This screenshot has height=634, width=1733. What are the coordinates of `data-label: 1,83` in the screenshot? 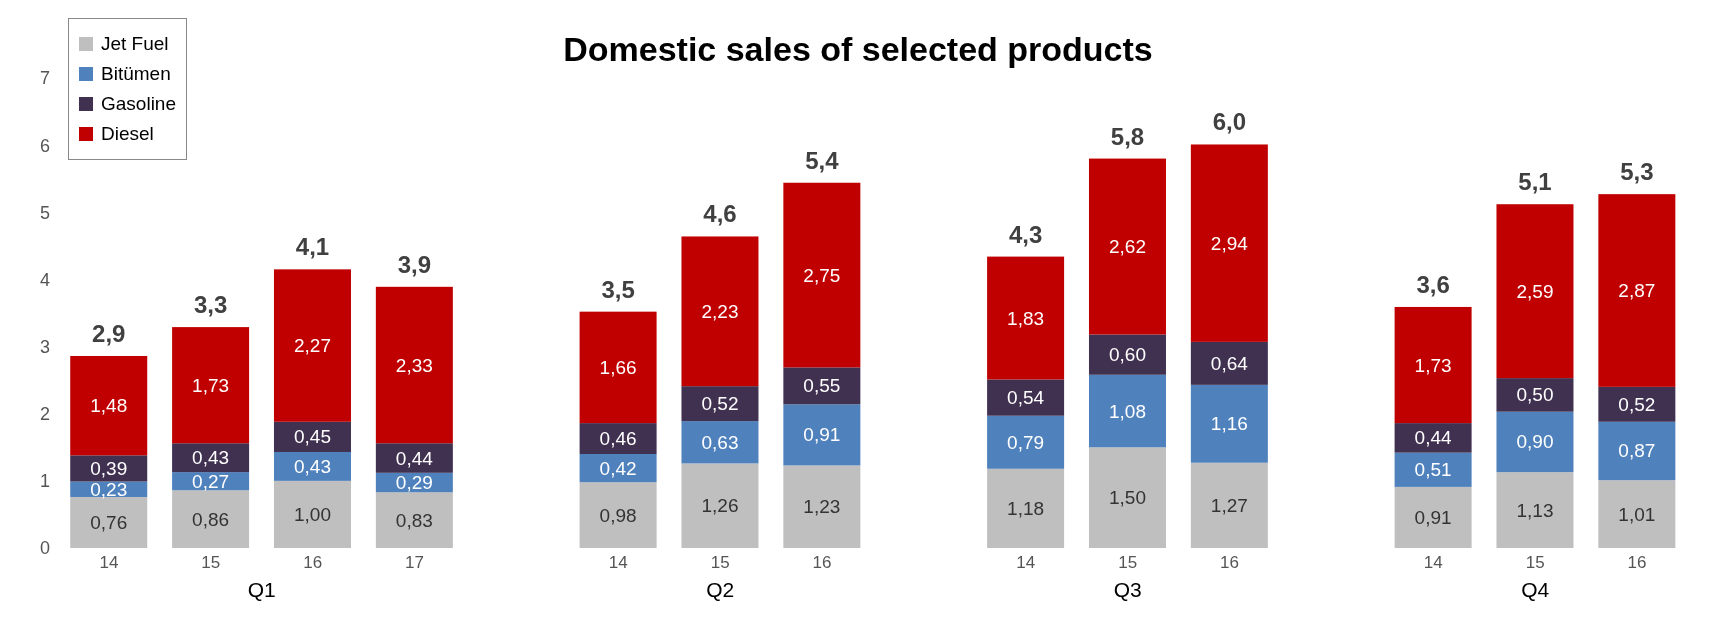 It's located at (1026, 318).